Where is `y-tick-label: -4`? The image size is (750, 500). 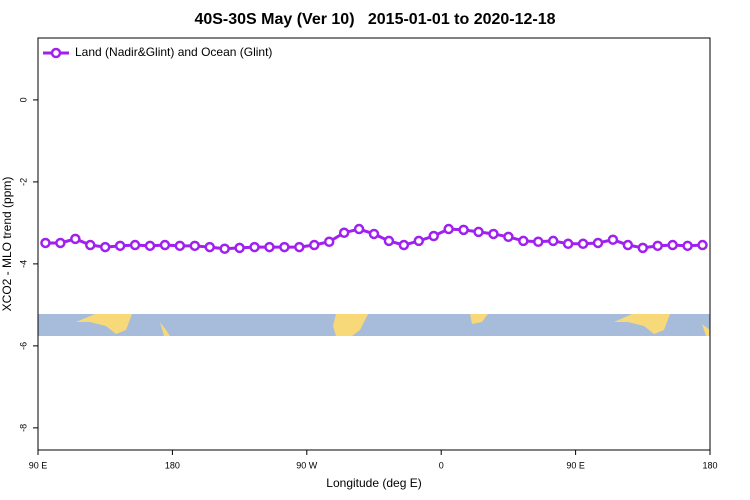 y-tick-label: -4 is located at coordinates (23, 264).